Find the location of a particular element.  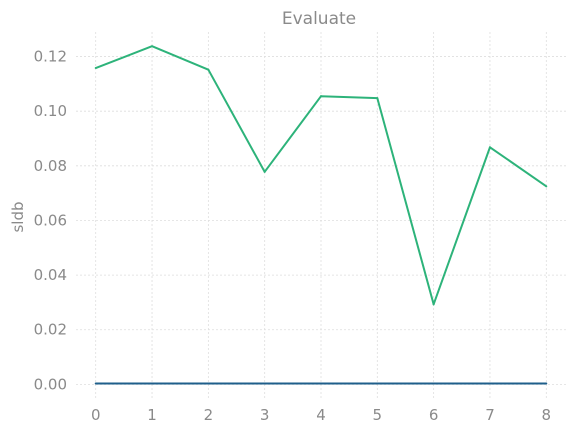

y-tick-label: 0.06 is located at coordinates (50, 220).